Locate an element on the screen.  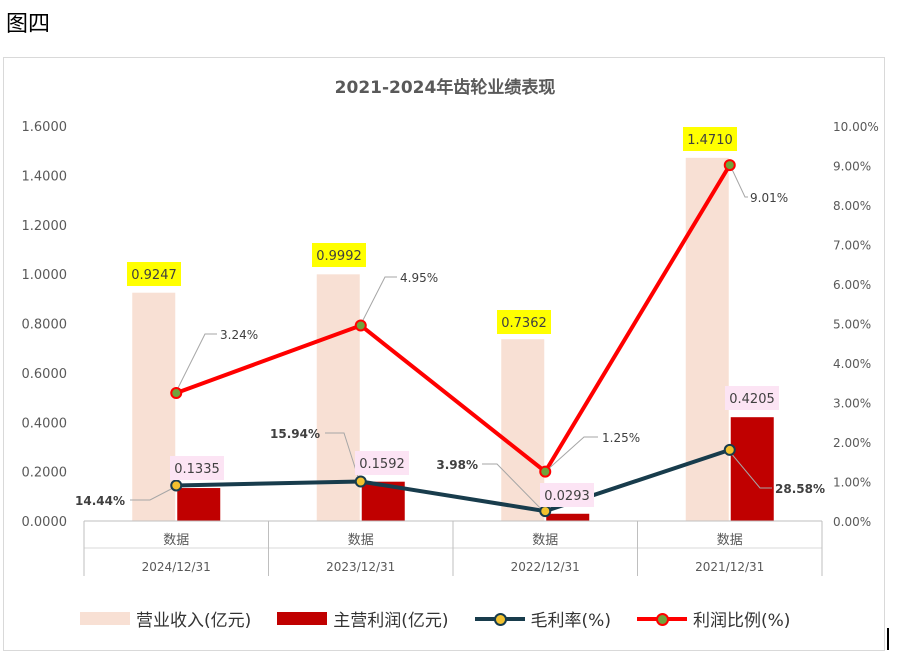
y-right-tick-label: 7.00% is located at coordinates (852, 246).